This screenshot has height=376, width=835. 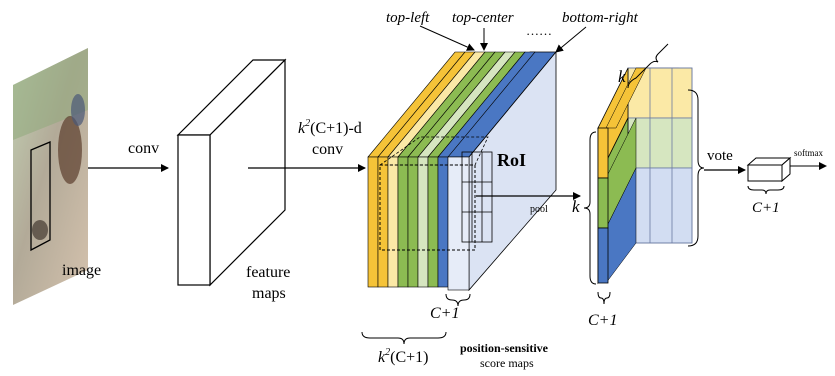 I want to click on k-left-brace, so click(x=590, y=208).